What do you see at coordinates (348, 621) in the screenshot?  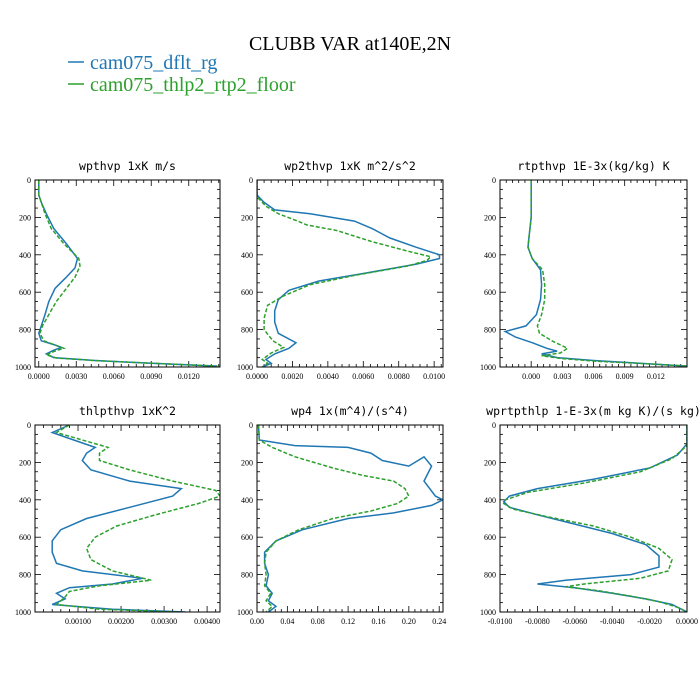 I see `x-tick-label: 0.12` at bounding box center [348, 621].